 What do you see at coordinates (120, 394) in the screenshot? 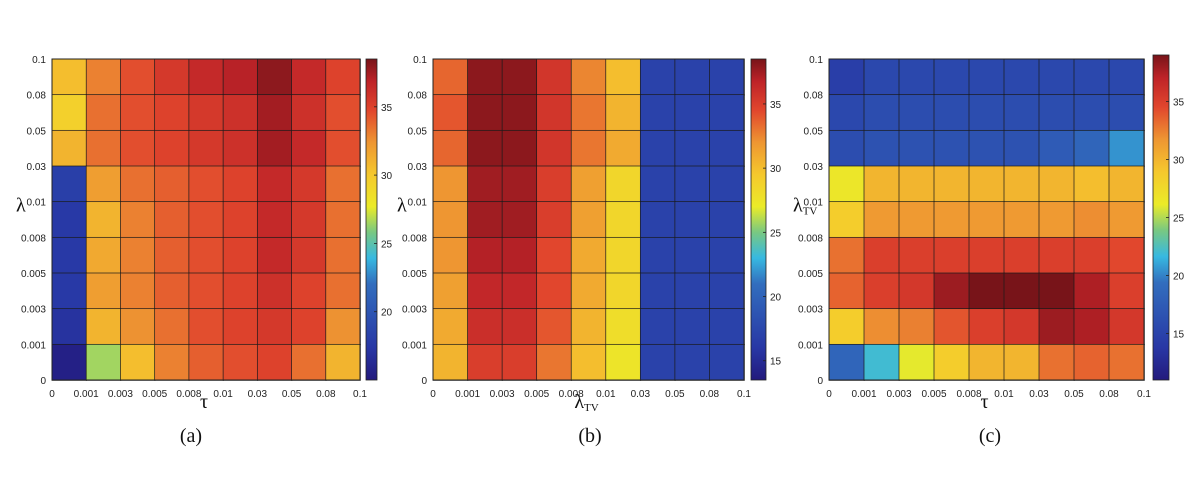
I see `x-tick-label: 0.003` at bounding box center [120, 394].